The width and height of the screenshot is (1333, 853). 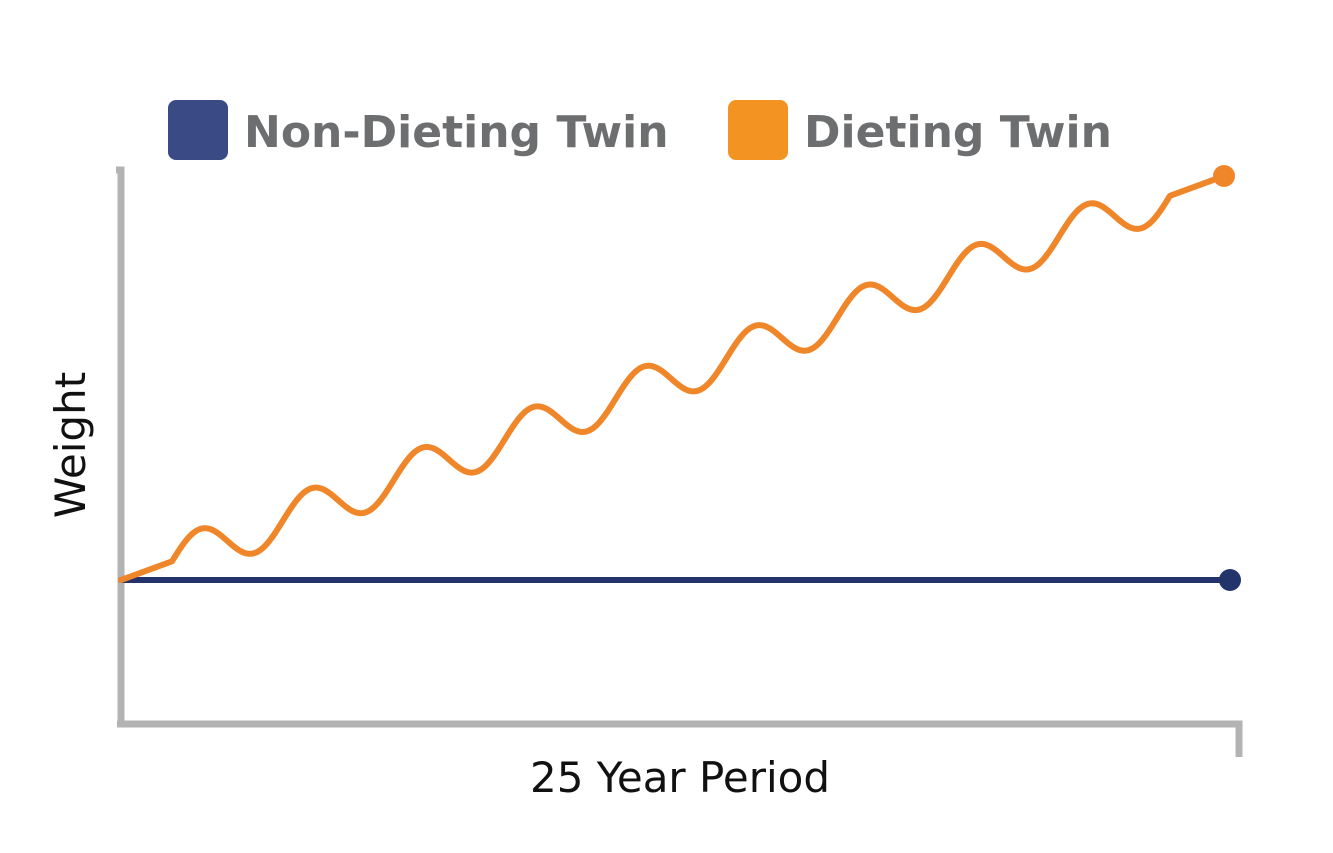 I want to click on y-axis-label: Weight, so click(x=70, y=445).